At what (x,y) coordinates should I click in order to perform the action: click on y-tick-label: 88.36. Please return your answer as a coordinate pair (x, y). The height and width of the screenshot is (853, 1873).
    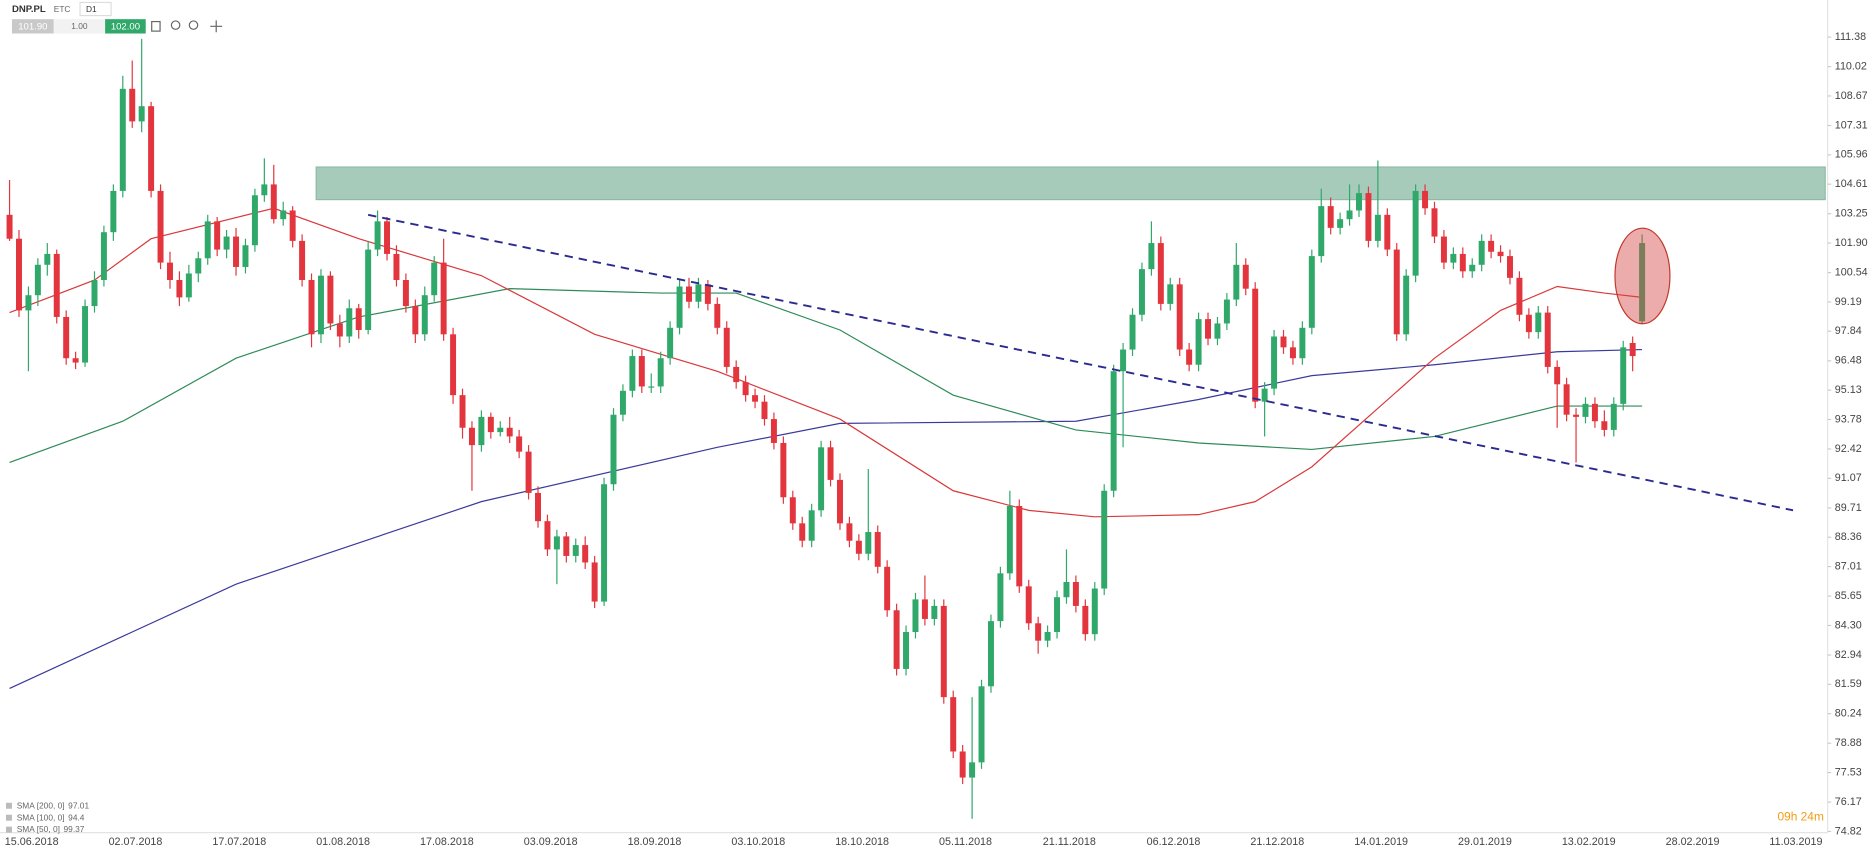
    Looking at the image, I should click on (1848, 537).